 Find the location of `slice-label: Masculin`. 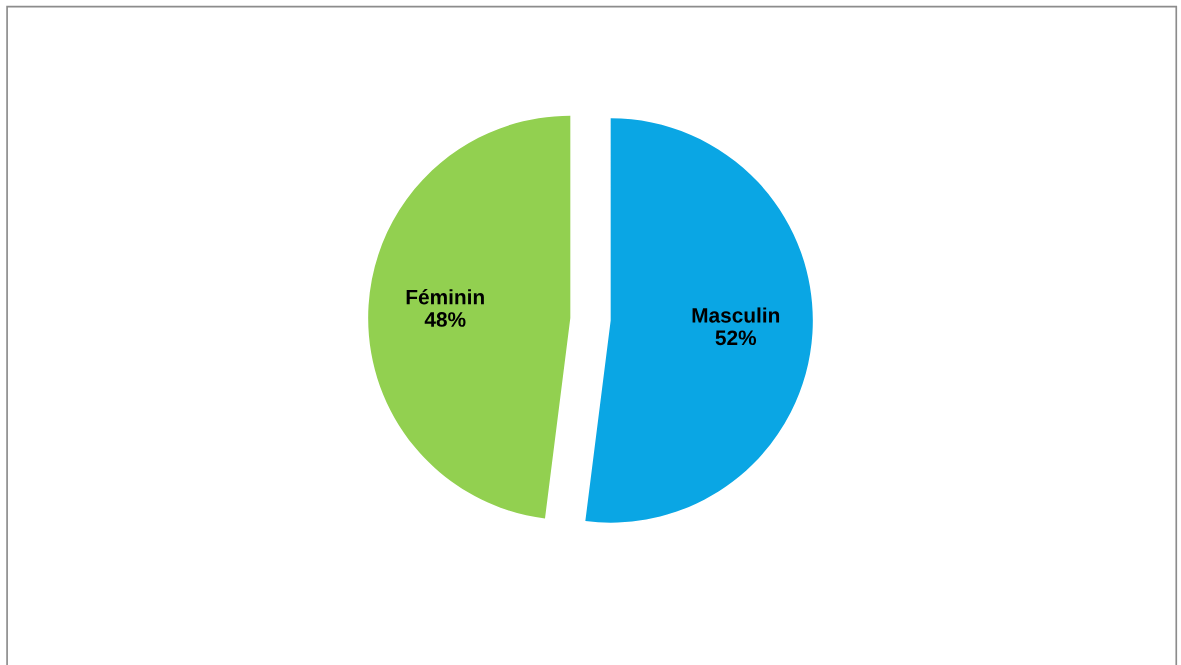

slice-label: Masculin is located at coordinates (736, 315).